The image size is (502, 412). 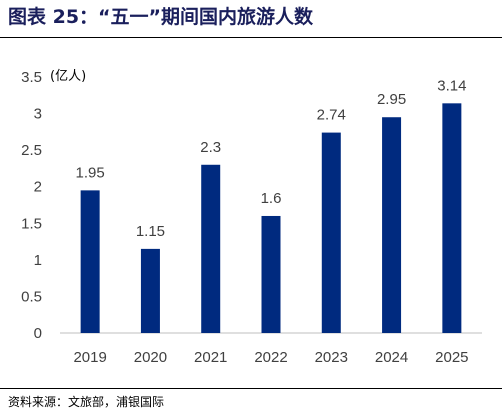 I want to click on bar-2020, so click(x=150, y=290).